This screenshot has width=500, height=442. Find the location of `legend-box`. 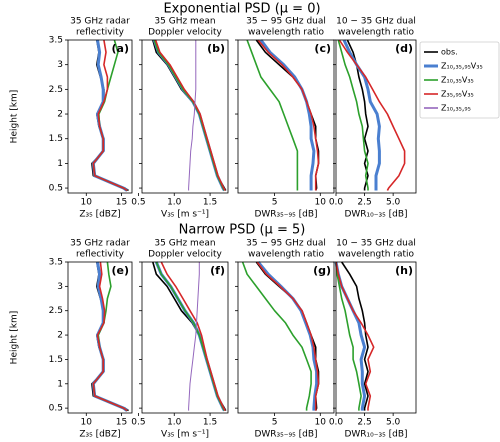

legend-box is located at coordinates (459, 80).